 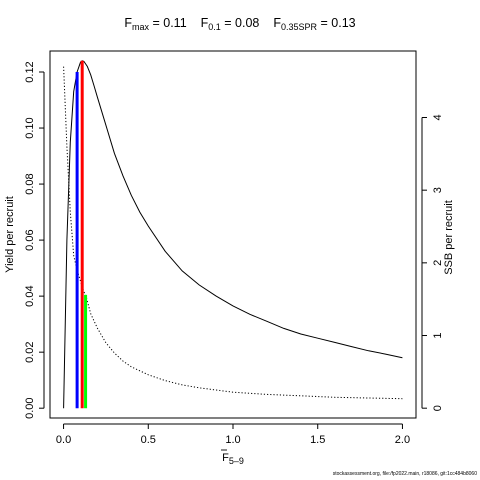 I want to click on x-axis: 0.0 0.5 1.0 1.5 2.0, so click(x=233, y=434).